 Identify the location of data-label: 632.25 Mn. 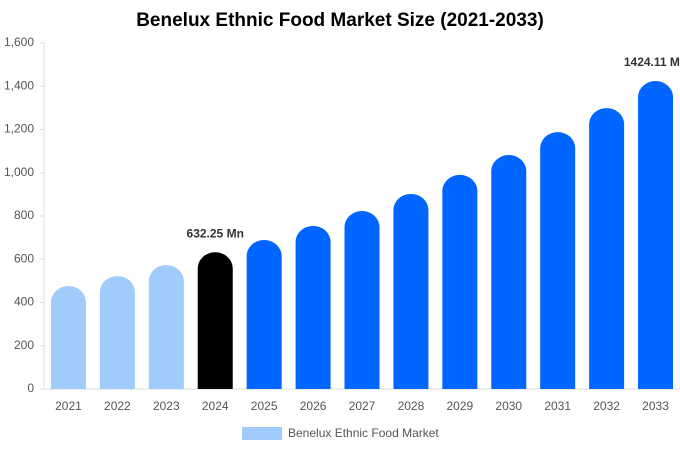
(215, 233).